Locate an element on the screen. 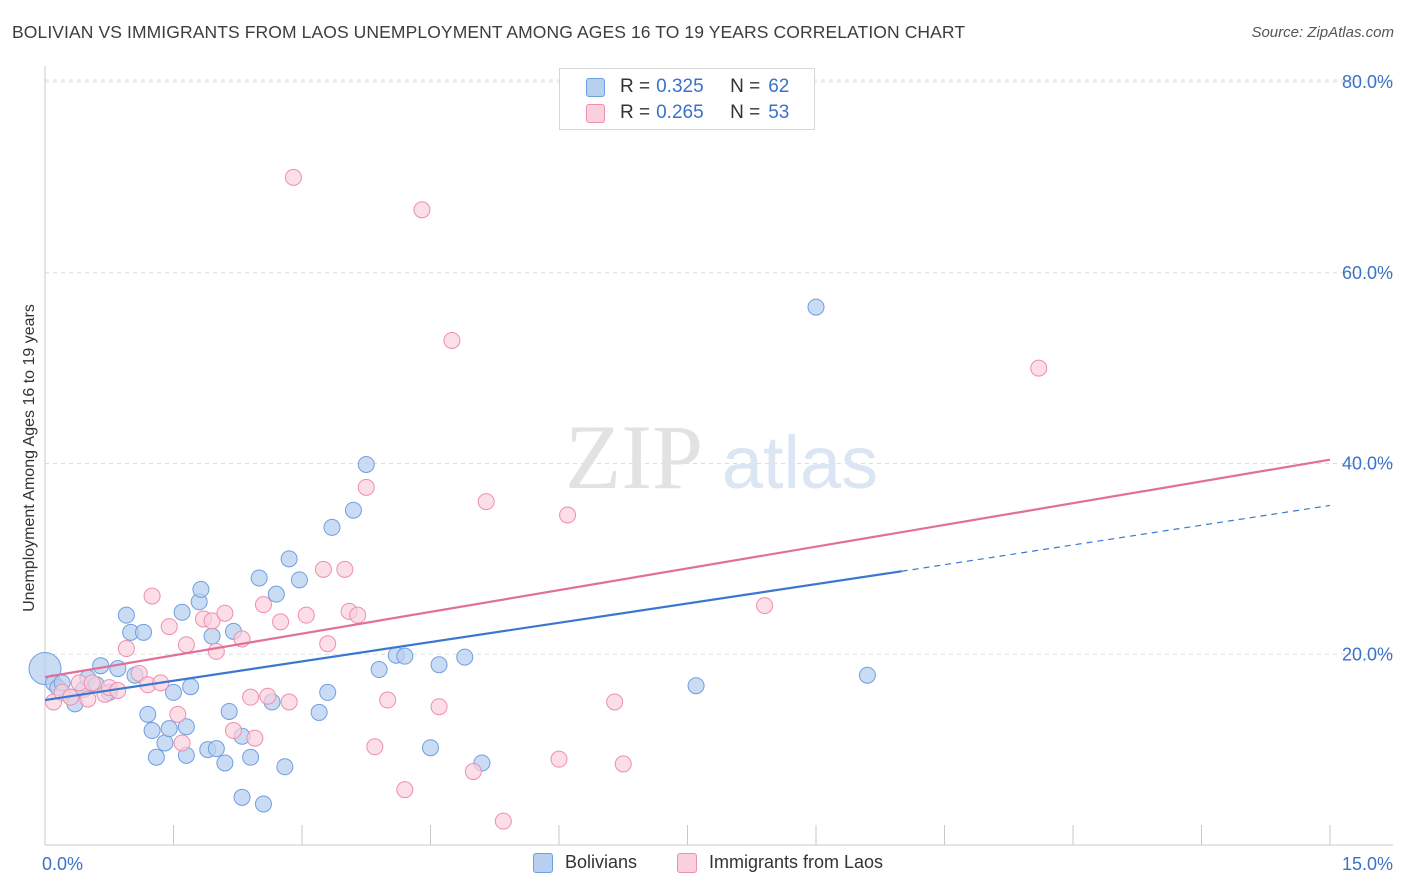 The width and height of the screenshot is (1406, 892). stats-row-laos: R = 0.265 N = 53 is located at coordinates (688, 113).